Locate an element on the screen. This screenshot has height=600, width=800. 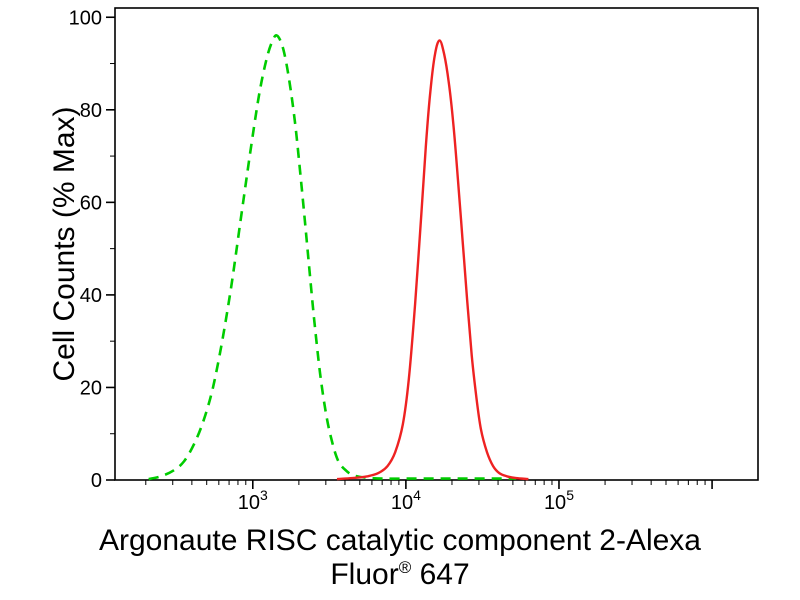
y-tick-label: 40 is located at coordinates (91, 296).